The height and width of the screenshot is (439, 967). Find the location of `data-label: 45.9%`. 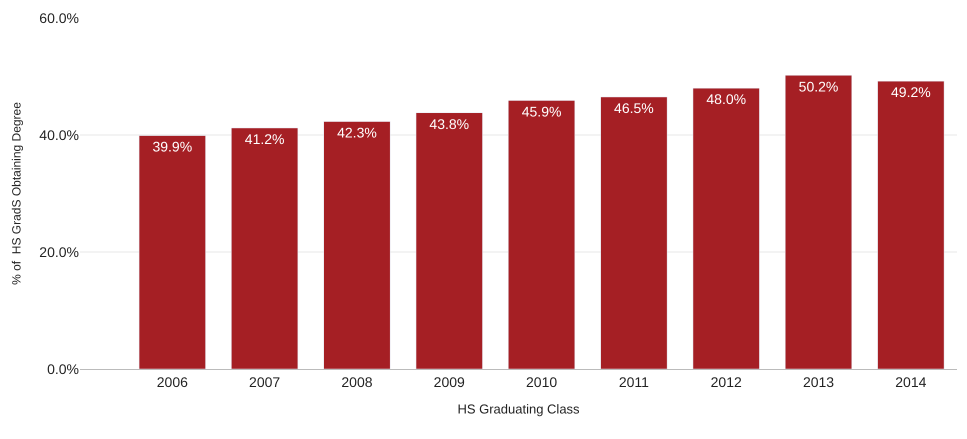

data-label: 45.9% is located at coordinates (542, 111).